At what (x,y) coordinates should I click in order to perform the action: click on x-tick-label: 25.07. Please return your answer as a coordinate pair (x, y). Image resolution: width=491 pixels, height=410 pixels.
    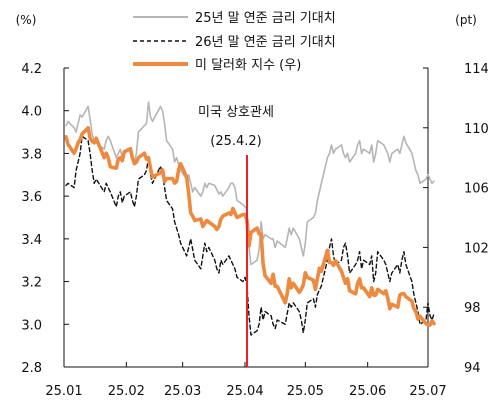
    Looking at the image, I should click on (427, 391).